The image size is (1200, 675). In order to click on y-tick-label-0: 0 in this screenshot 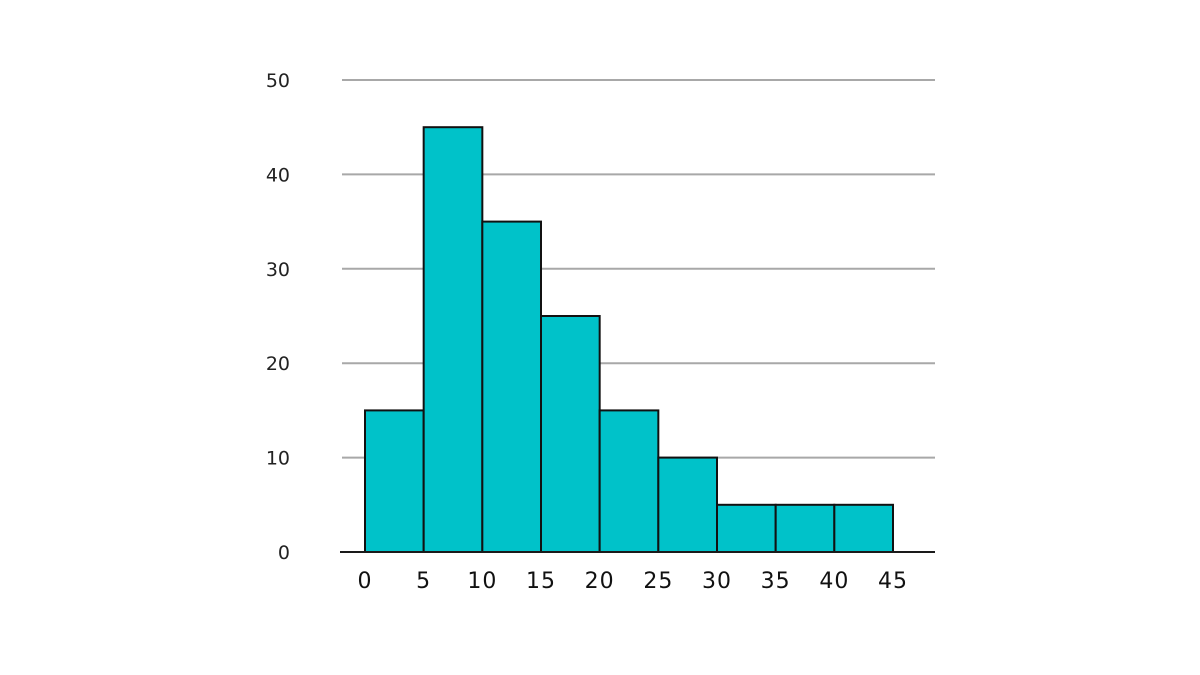, I will do `click(284, 553)`.